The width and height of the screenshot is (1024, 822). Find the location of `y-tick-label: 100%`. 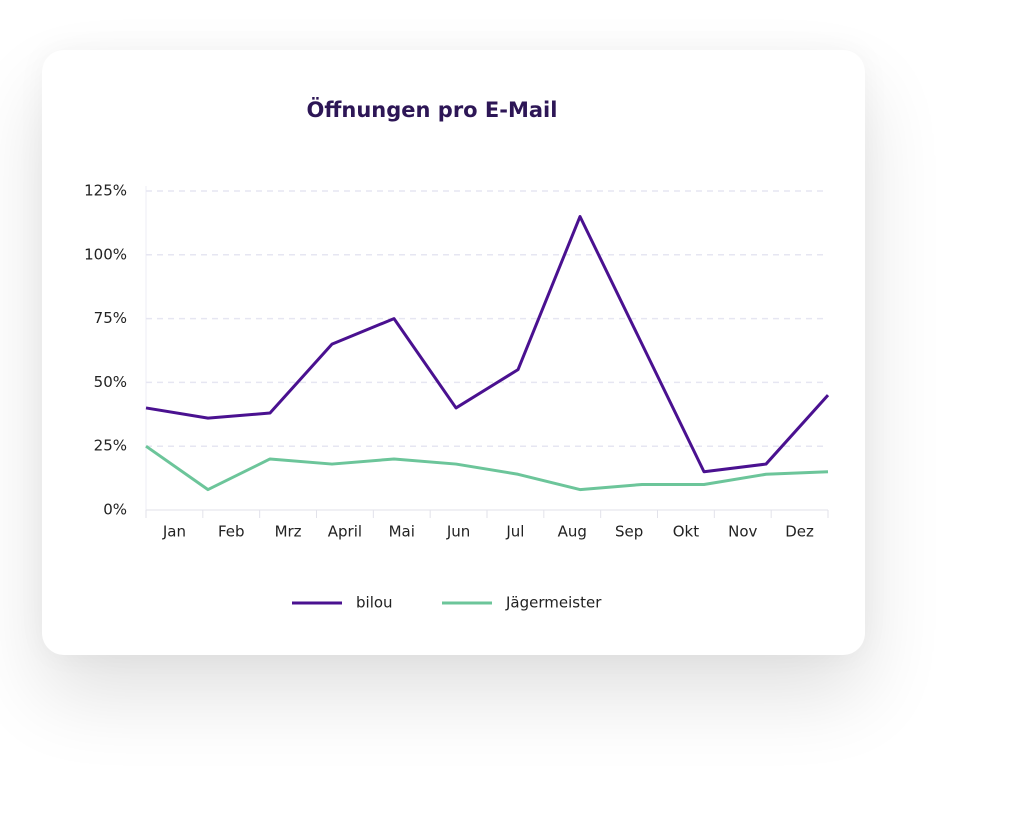

y-tick-label: 100% is located at coordinates (105, 254).